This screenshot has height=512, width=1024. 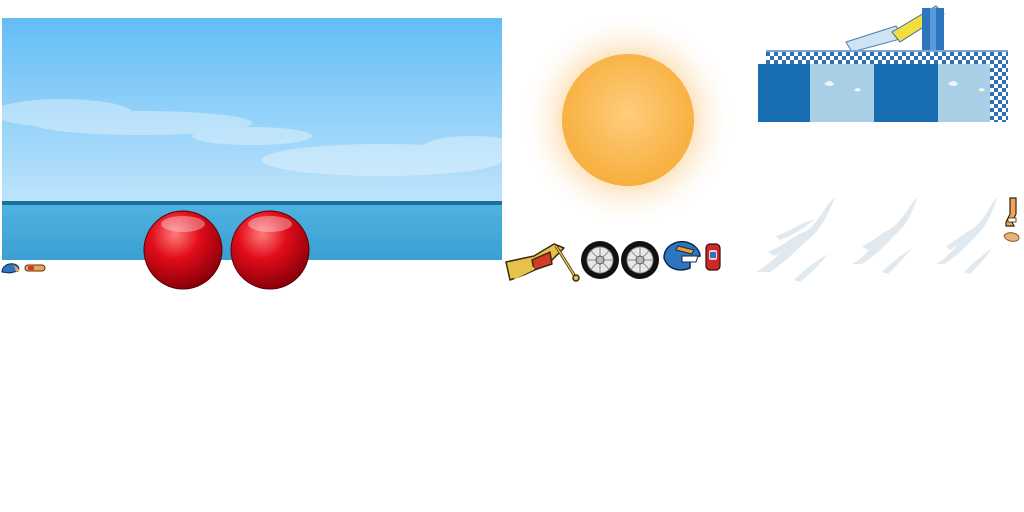 What do you see at coordinates (261, 137) in the screenshot?
I see `cloud` at bounding box center [261, 137].